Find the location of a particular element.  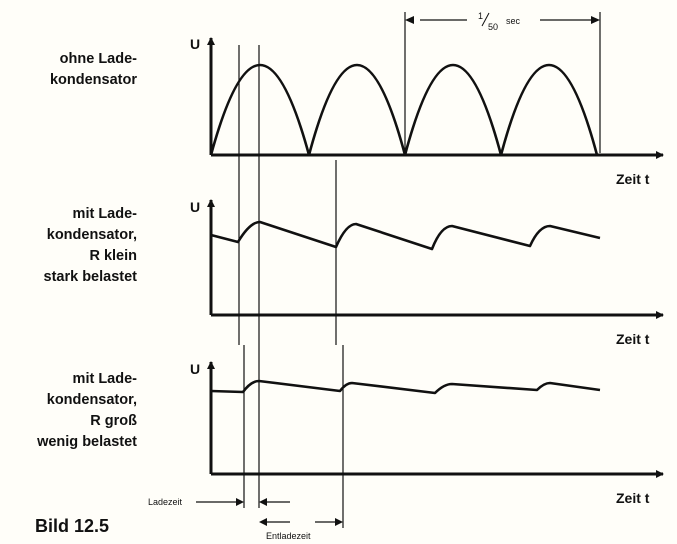

panel-1-label-line: kondensator is located at coordinates (93, 80).